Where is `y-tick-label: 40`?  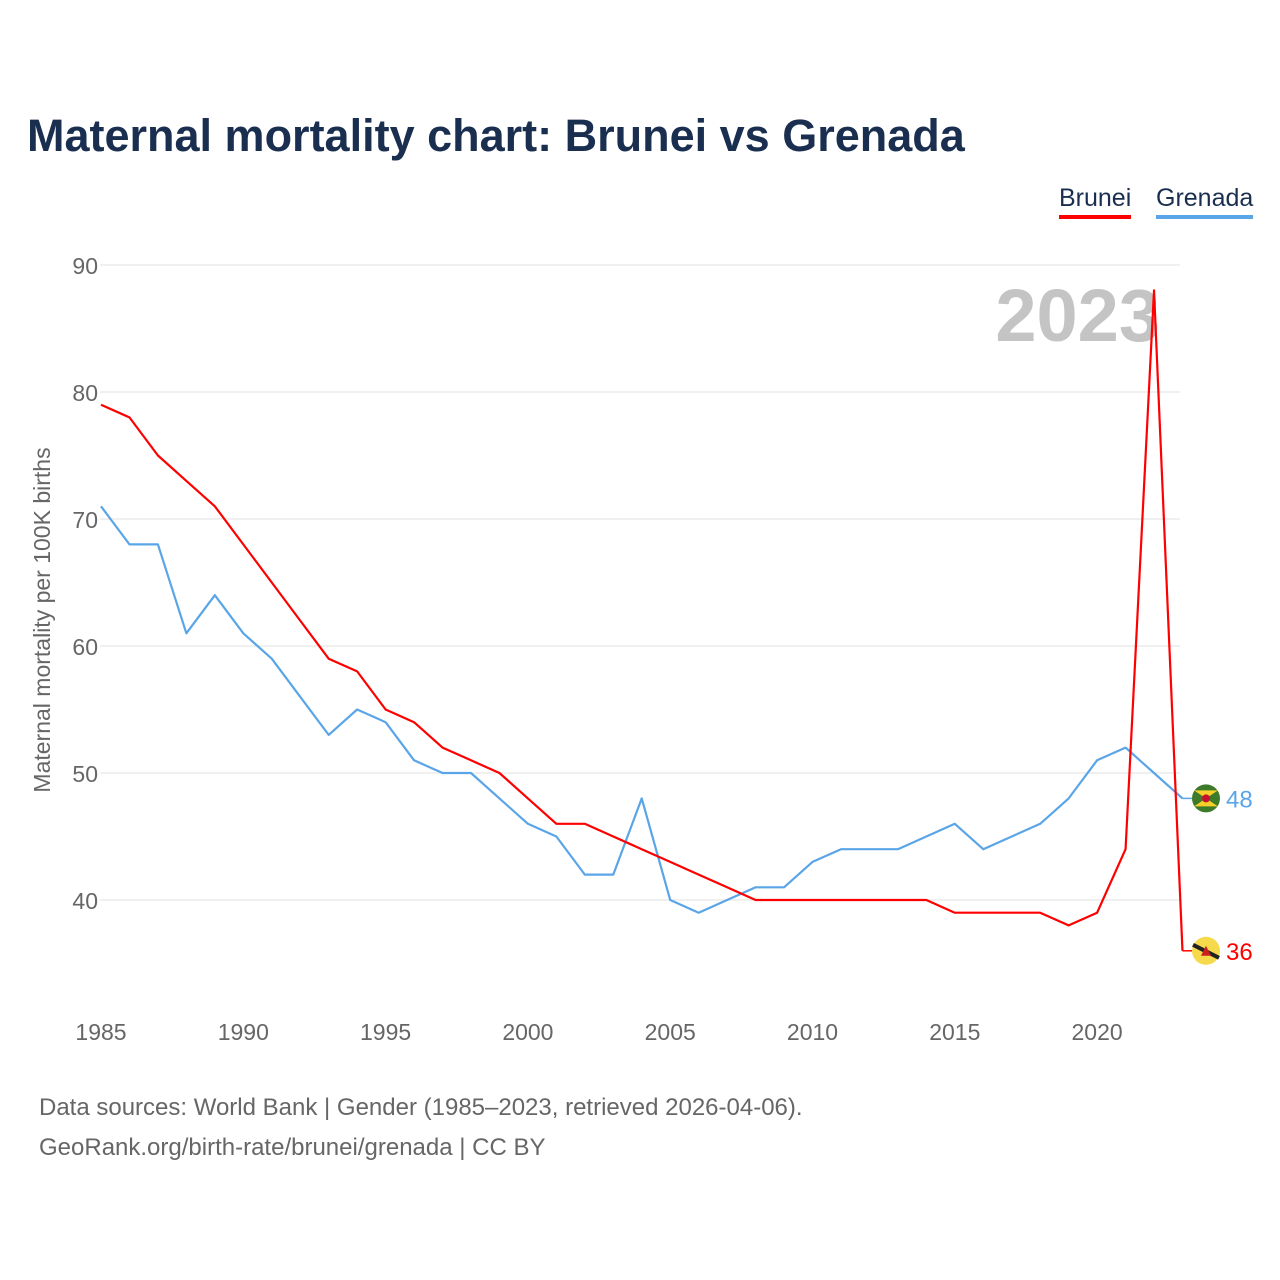
y-tick-label: 40 is located at coordinates (85, 901).